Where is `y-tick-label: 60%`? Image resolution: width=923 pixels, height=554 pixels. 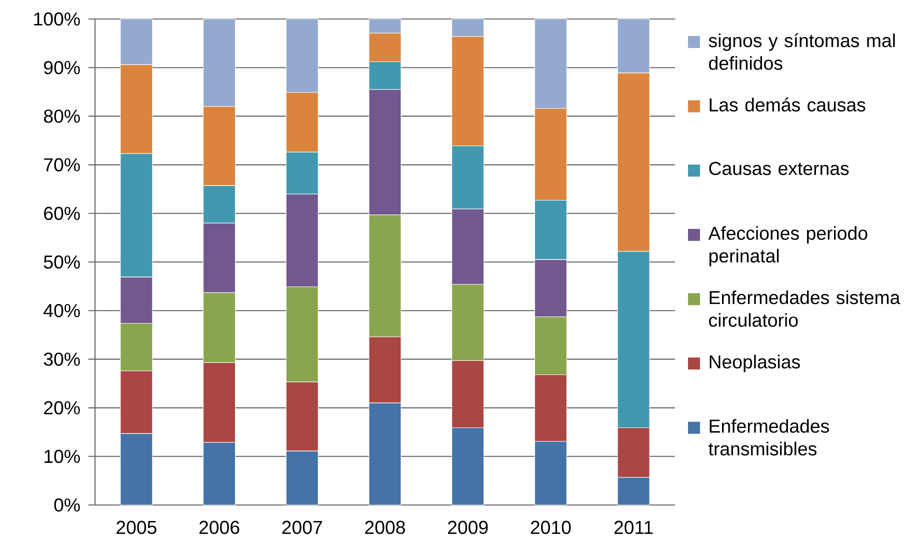
y-tick-label: 60% is located at coordinates (62, 213).